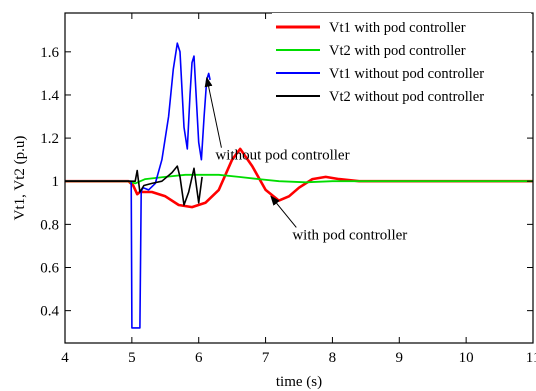 This screenshot has height=391, width=536. I want to click on x-tick-label: 7, so click(266, 358).